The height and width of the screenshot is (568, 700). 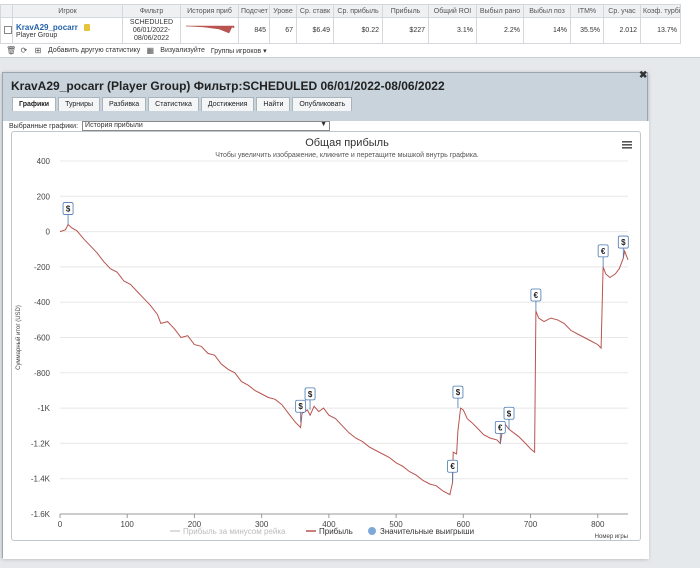 What do you see at coordinates (41, 443) in the screenshot?
I see `y-tick-label: -1.2K` at bounding box center [41, 443].